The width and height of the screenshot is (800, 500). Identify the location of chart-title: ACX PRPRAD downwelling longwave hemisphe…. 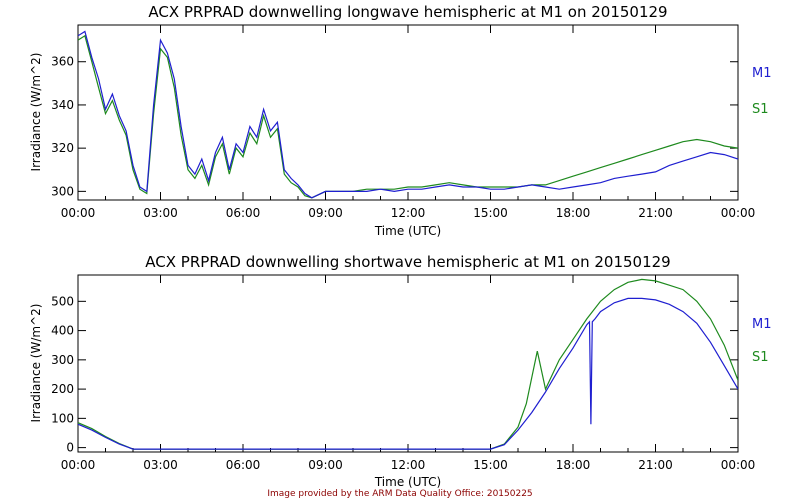
(407, 12).